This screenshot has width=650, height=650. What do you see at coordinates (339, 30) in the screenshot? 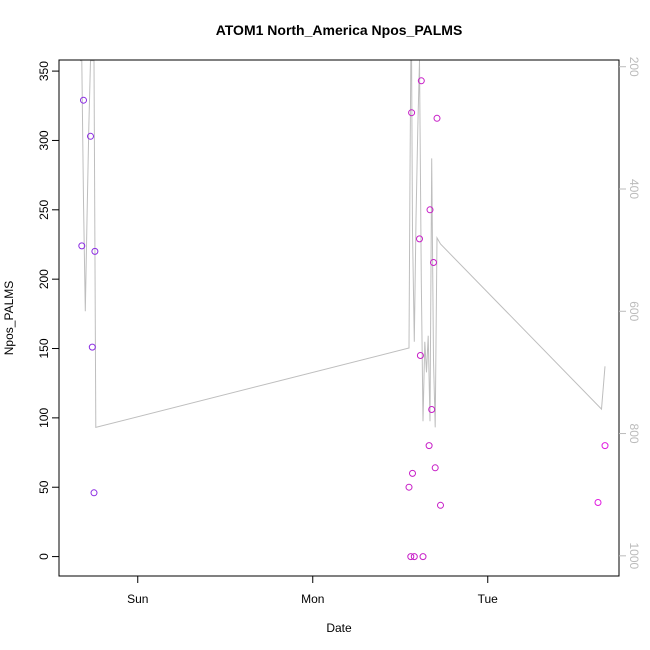
I see `chart-title: ATOM1 North_America Npos_PALMS` at bounding box center [339, 30].